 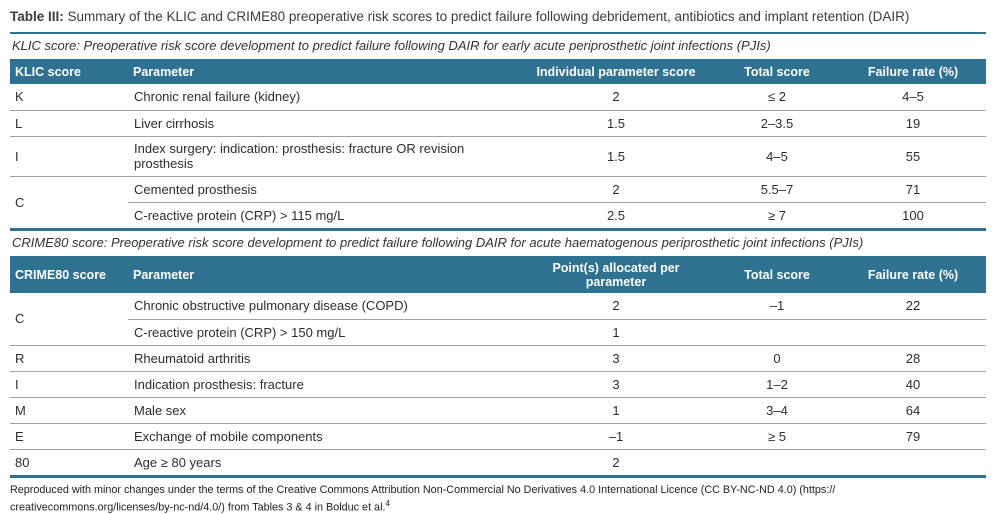 What do you see at coordinates (616, 71) in the screenshot?
I see `column-header-individual-score: Individual parameter score` at bounding box center [616, 71].